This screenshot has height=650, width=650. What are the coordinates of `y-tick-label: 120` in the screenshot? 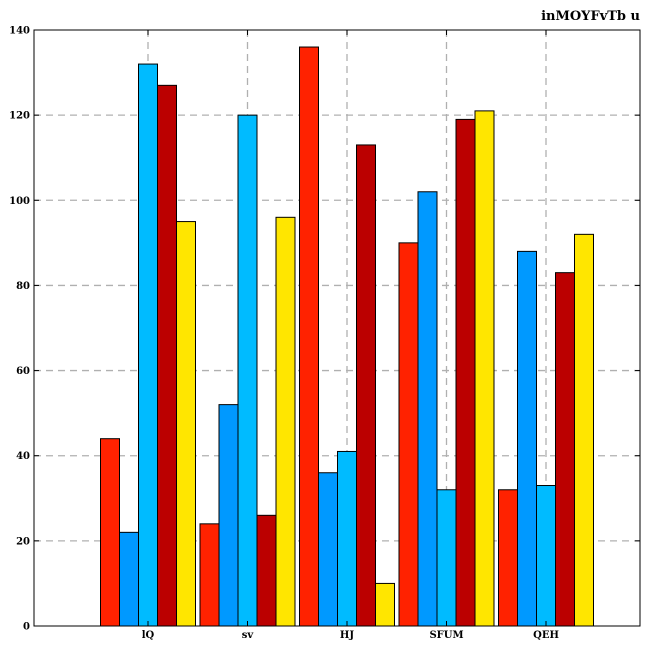 It's located at (19, 116).